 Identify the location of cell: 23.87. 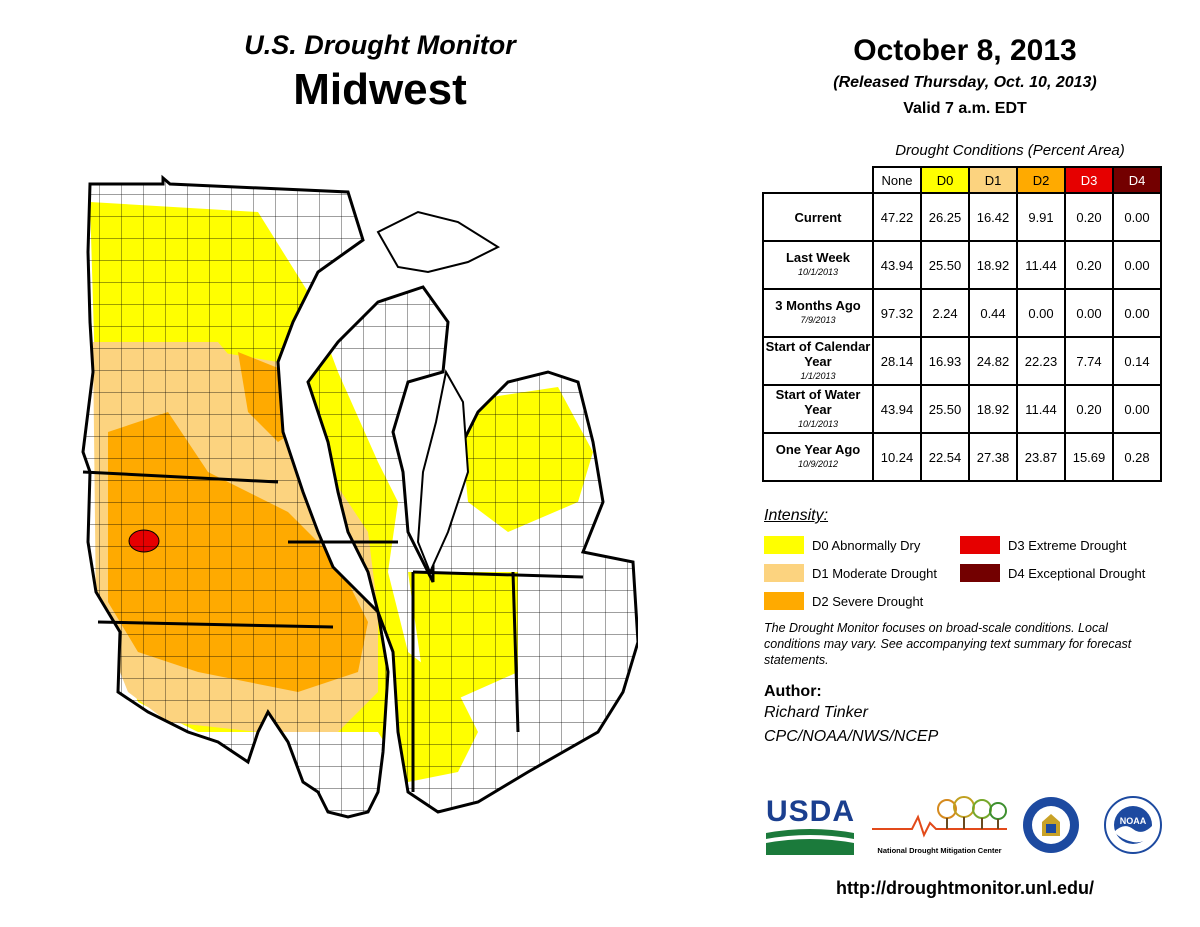
(1041, 457).